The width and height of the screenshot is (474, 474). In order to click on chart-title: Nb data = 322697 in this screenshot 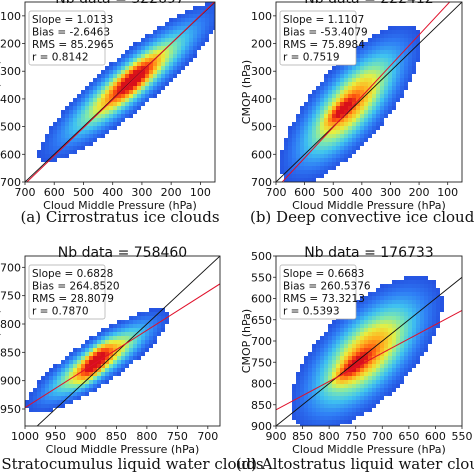, I will do `click(119, 3)`.